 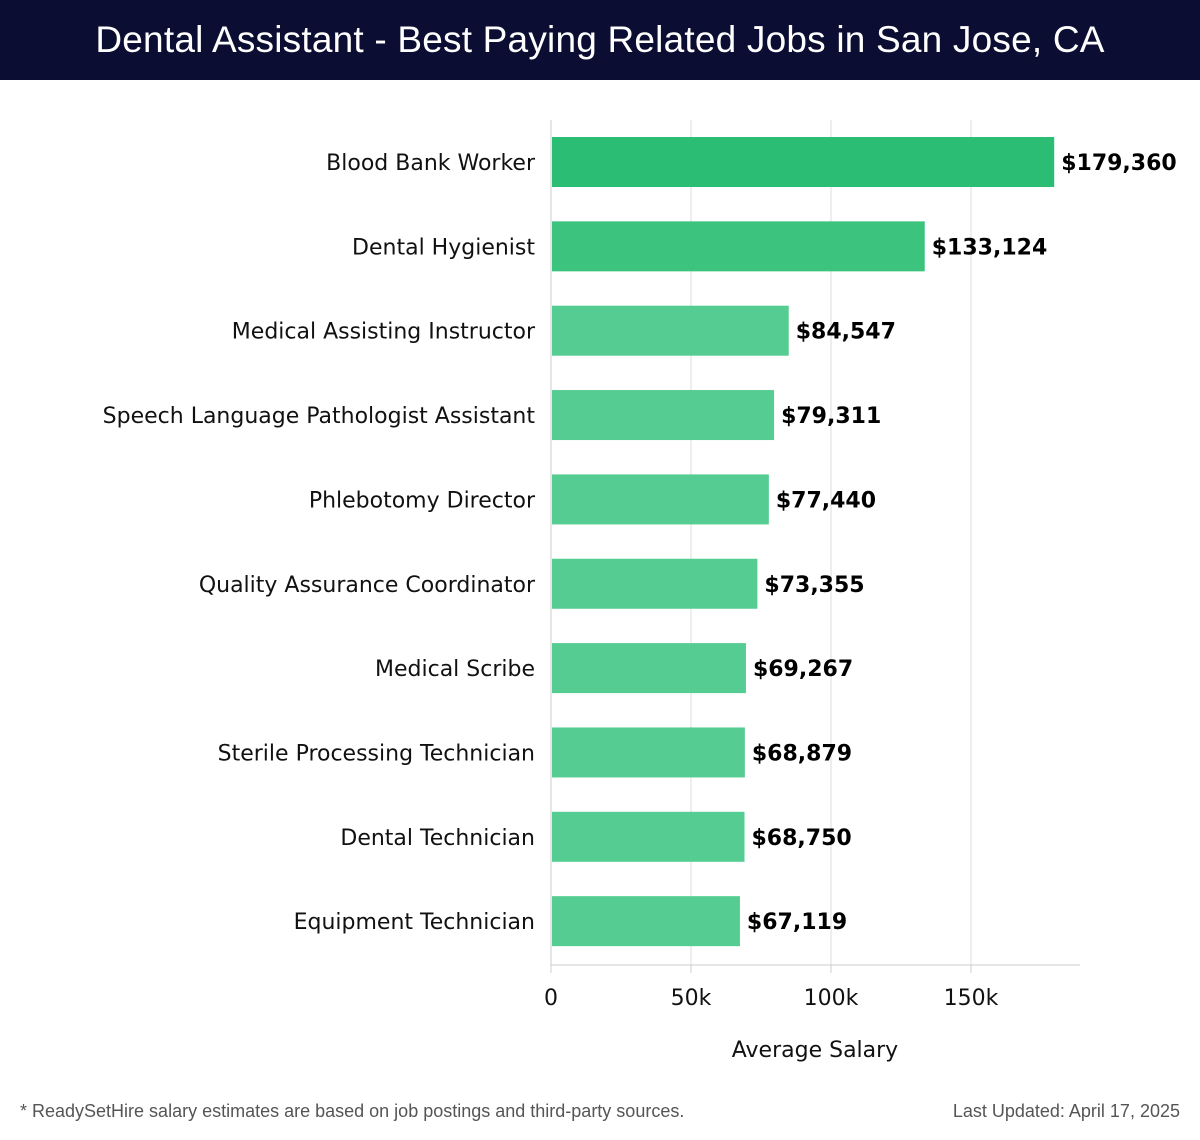 I want to click on x-tick-label: 150k, so click(x=971, y=998).